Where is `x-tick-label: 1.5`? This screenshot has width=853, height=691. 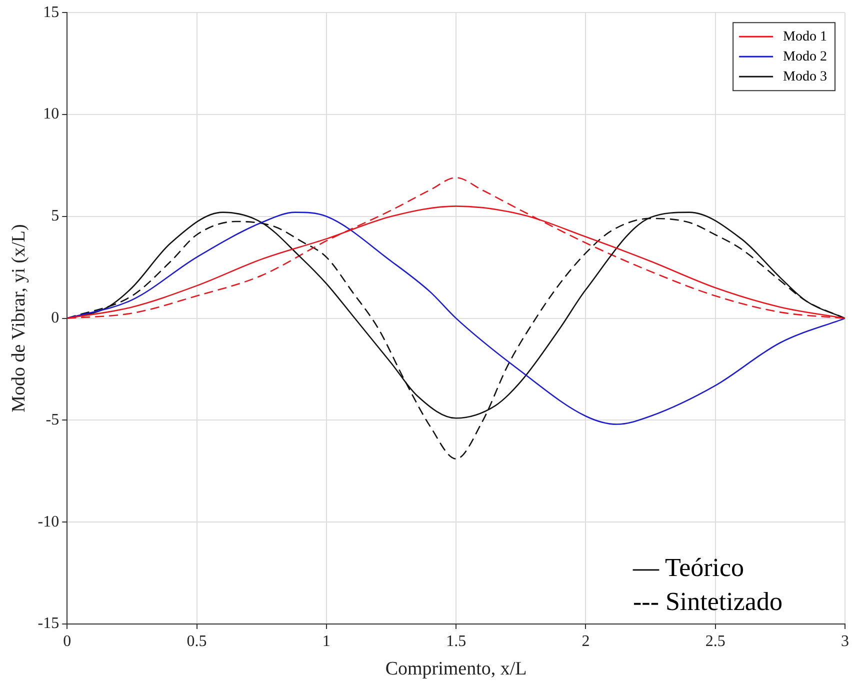 x-tick-label: 1.5 is located at coordinates (456, 641).